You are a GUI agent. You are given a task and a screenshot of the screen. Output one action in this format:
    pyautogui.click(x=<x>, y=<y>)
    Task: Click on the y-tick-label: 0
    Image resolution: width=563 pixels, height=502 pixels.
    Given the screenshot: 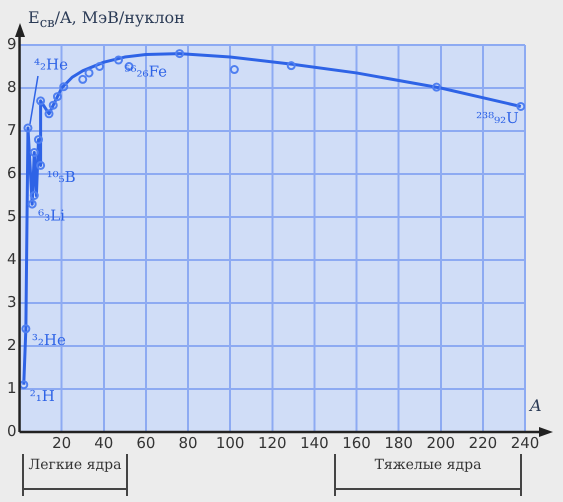 What is the action you would take?
    pyautogui.click(x=11, y=431)
    